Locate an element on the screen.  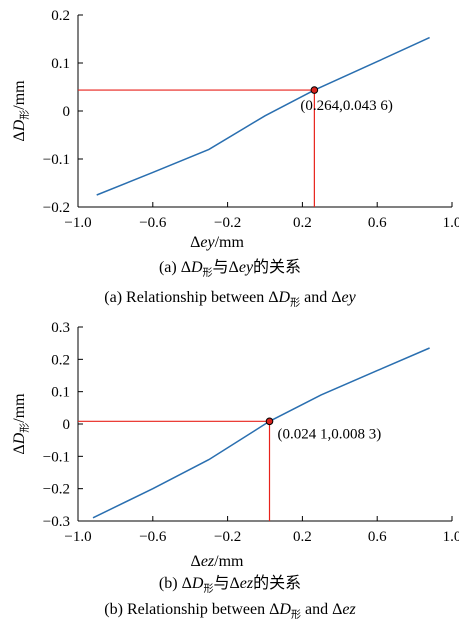
caption-chinese: (a) ΔD形与Δey的关系 is located at coordinates (230, 268).